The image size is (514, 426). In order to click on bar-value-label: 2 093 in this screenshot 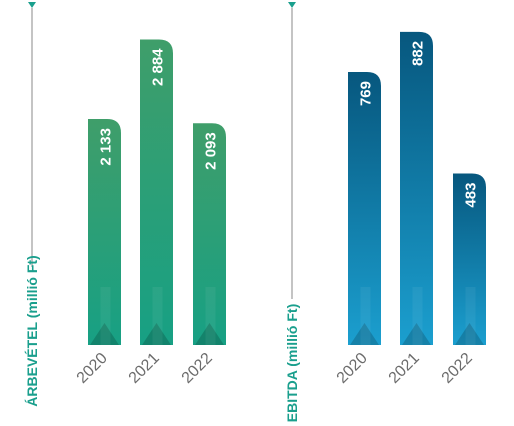, I will do `click(211, 151)`.